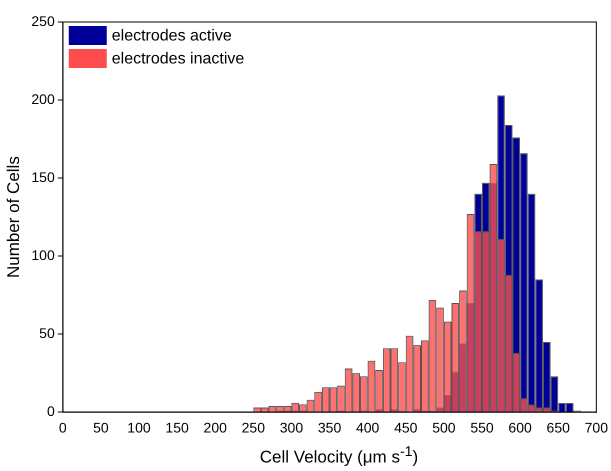  Describe the element at coordinates (172, 35) in the screenshot. I see `legend-label: electrodes active` at that location.